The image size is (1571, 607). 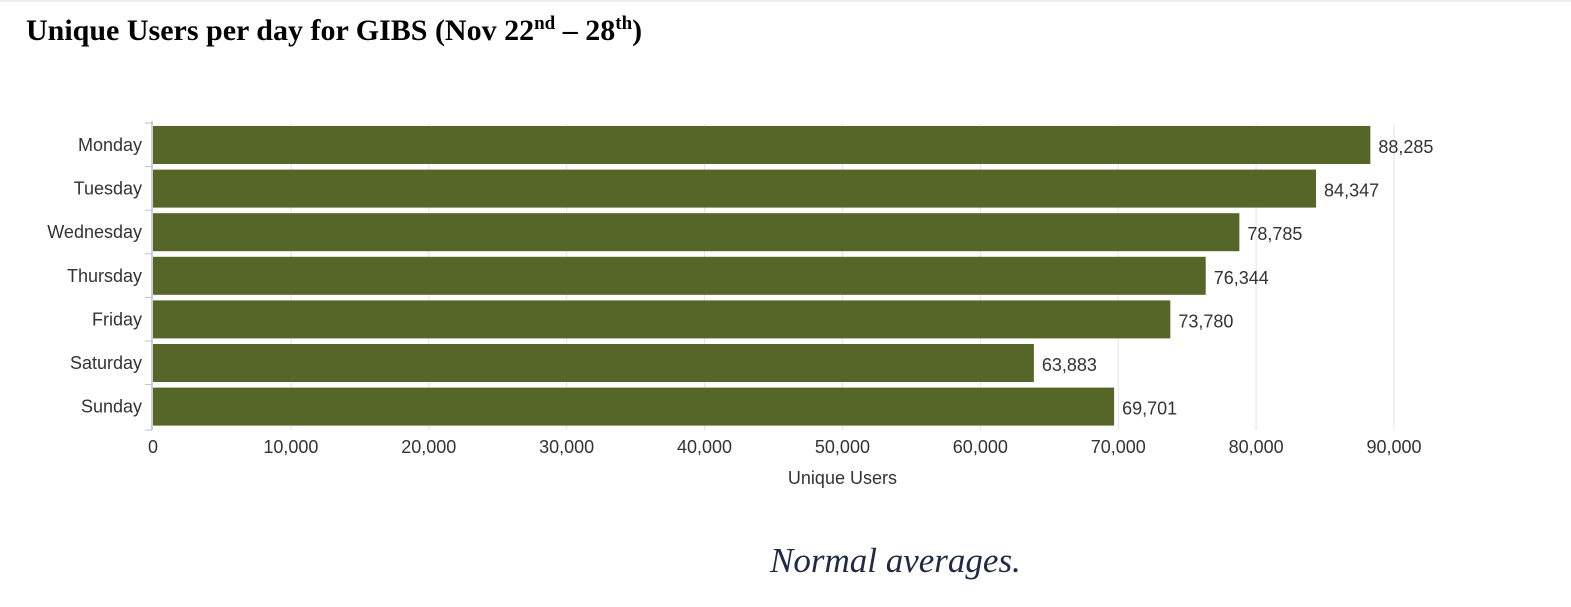 I want to click on y-category-label: Monday, so click(x=110, y=145).